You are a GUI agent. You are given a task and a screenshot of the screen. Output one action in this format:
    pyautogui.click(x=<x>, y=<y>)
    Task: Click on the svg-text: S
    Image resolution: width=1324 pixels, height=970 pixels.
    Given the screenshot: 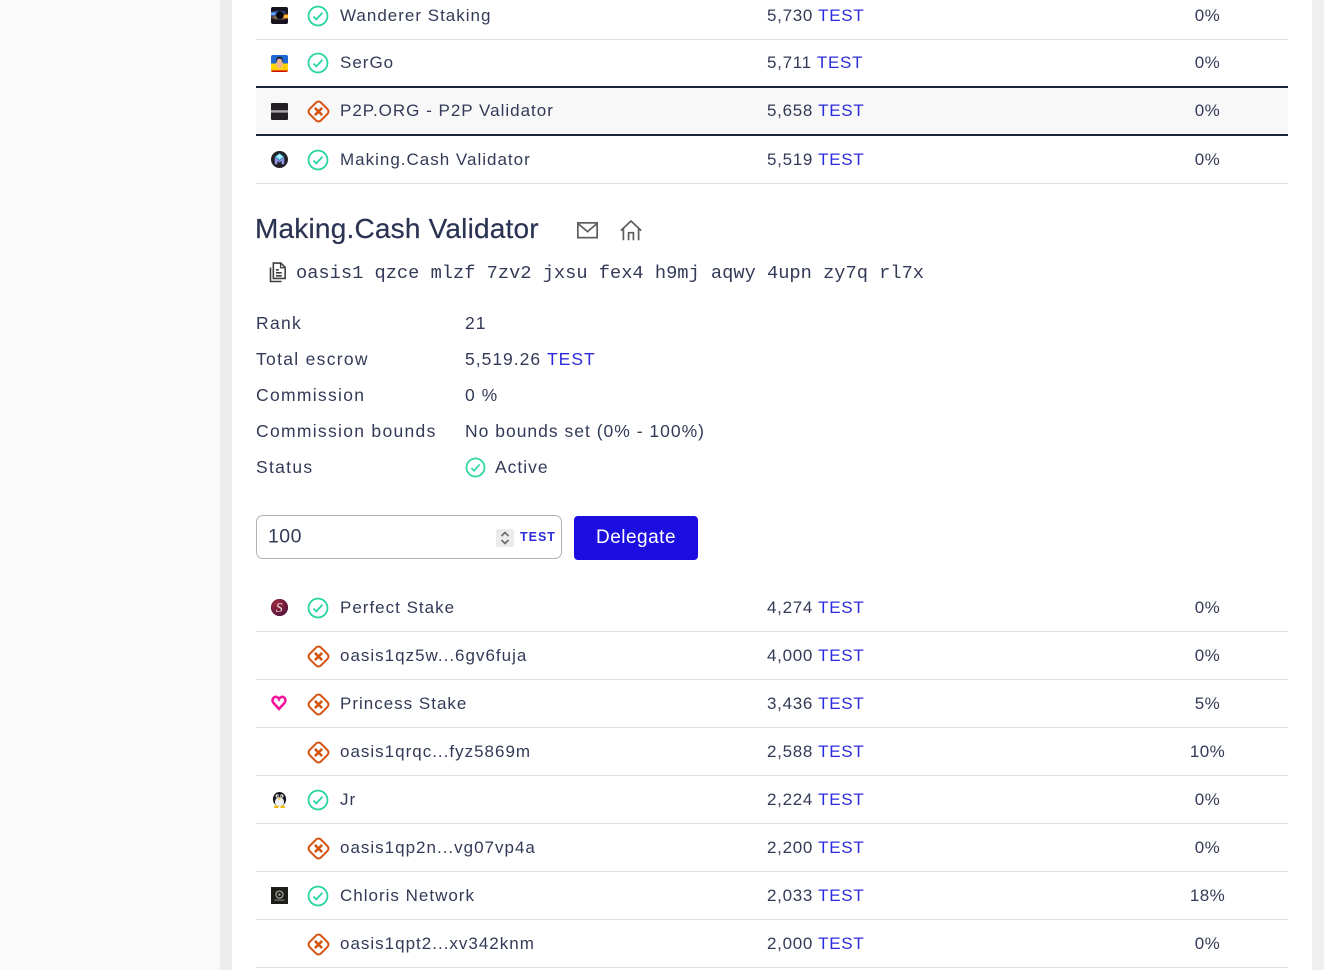 What is the action you would take?
    pyautogui.click(x=279, y=607)
    